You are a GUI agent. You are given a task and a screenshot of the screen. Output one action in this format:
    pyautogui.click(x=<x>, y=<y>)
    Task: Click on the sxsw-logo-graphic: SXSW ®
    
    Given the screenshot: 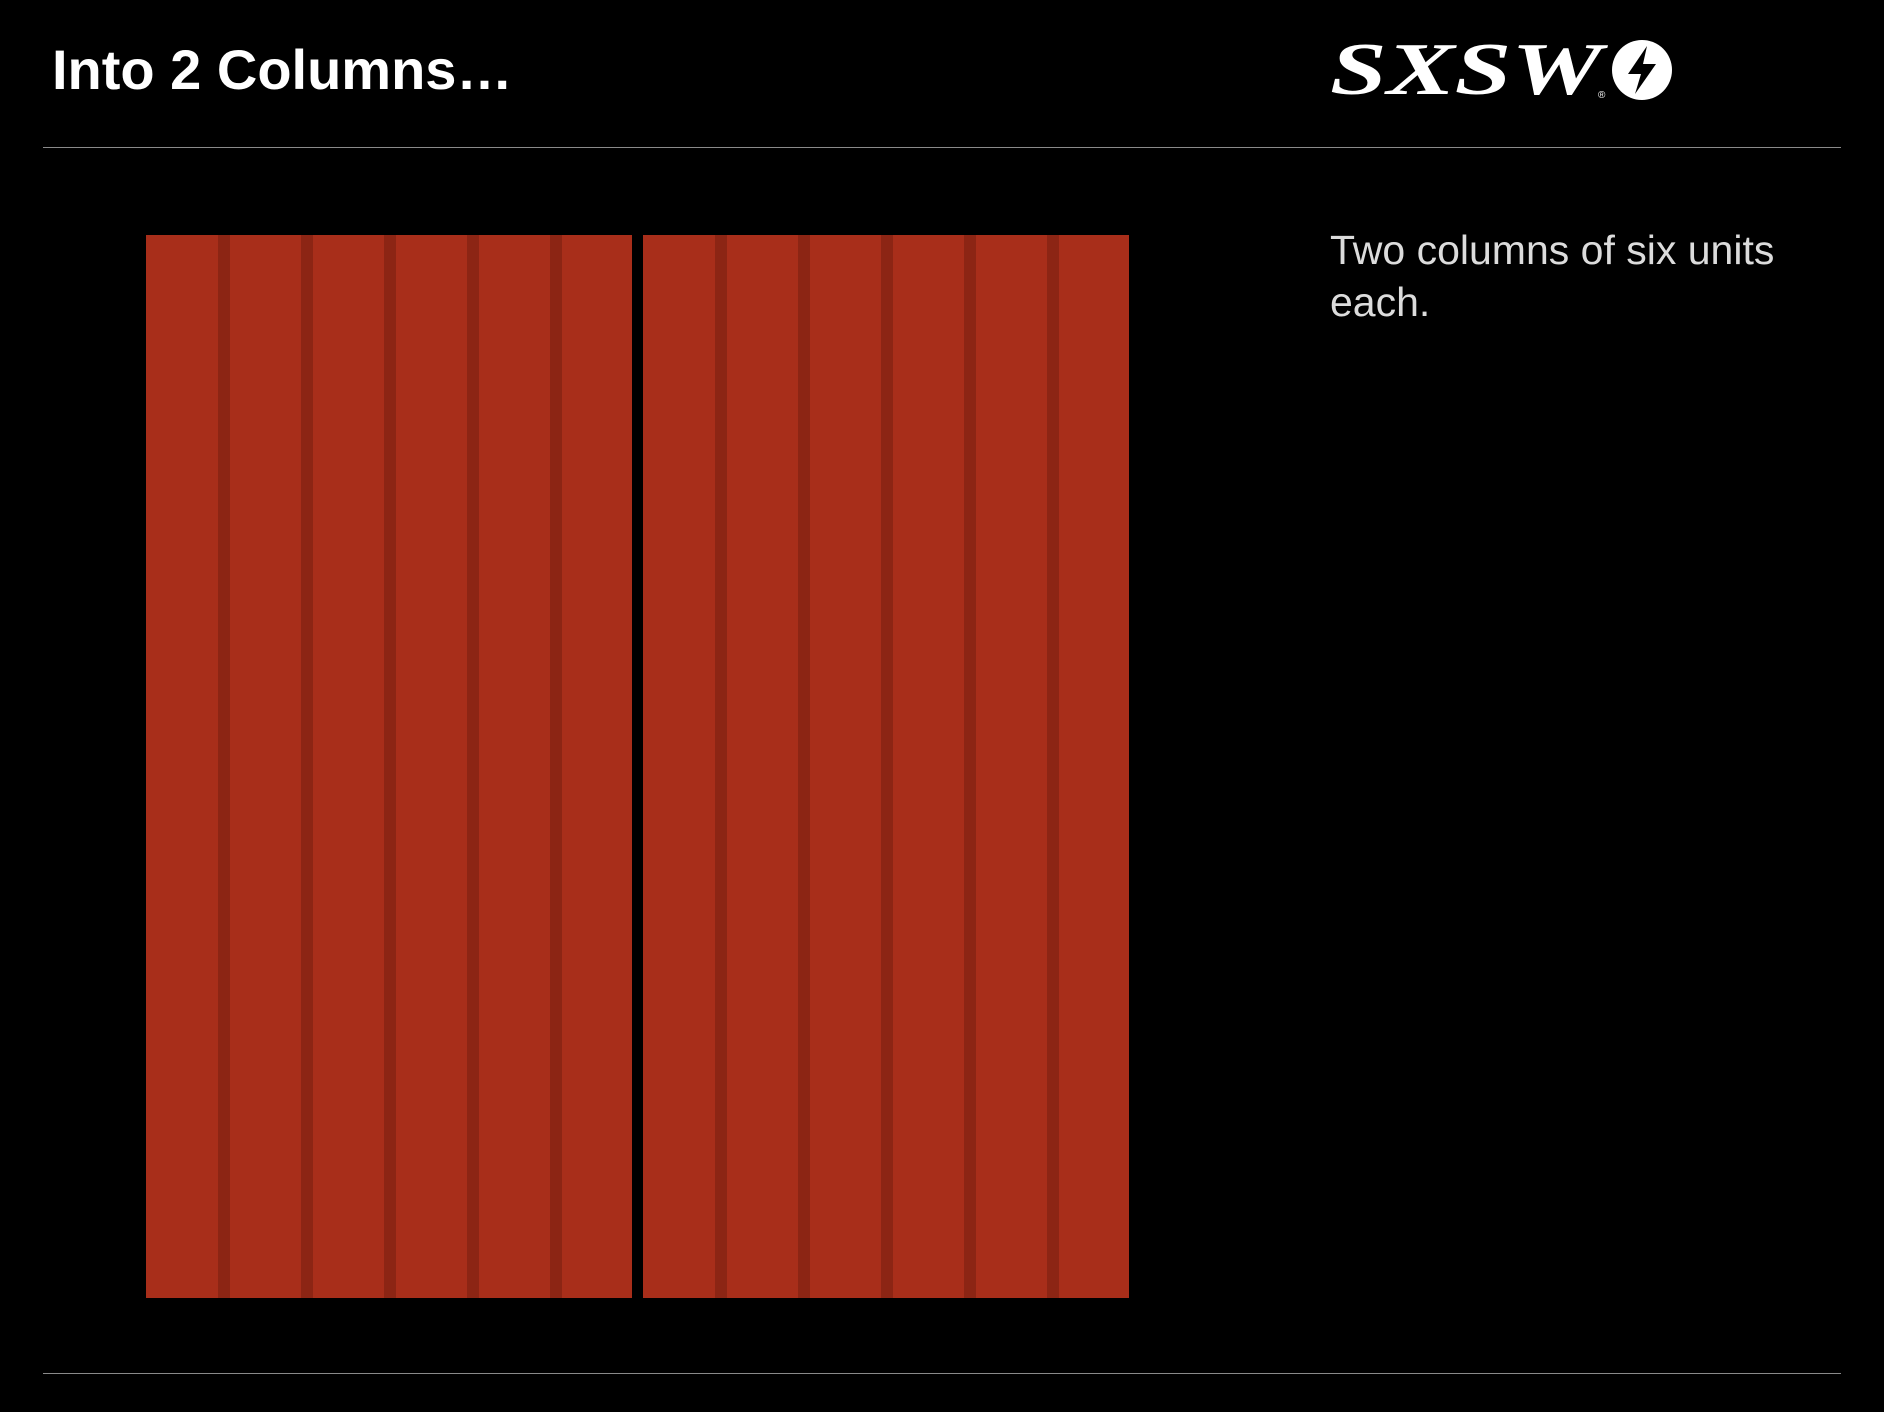 What is the action you would take?
    pyautogui.click(x=1501, y=70)
    